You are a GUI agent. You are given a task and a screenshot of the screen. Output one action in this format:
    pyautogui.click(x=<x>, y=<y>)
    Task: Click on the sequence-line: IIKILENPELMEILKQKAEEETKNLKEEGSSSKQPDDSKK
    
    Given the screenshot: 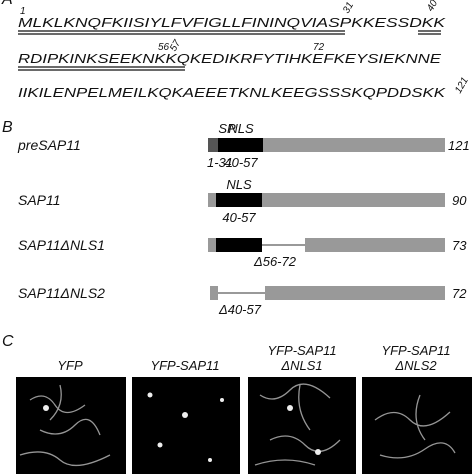 What is the action you would take?
    pyautogui.click(x=232, y=93)
    